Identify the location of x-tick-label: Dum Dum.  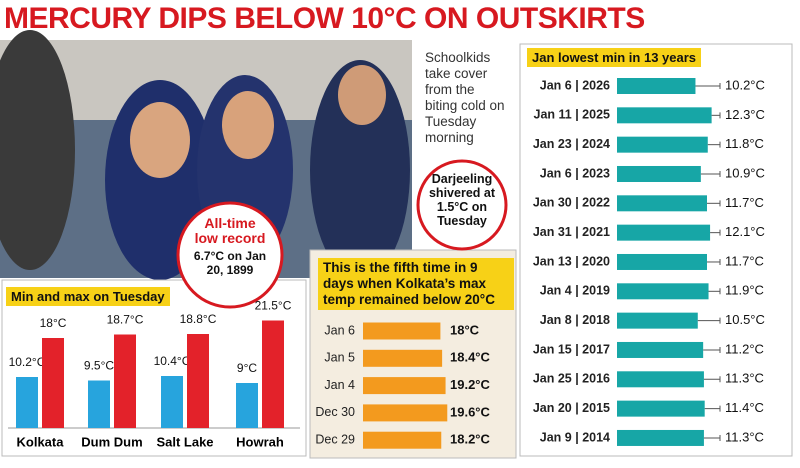
(111, 441).